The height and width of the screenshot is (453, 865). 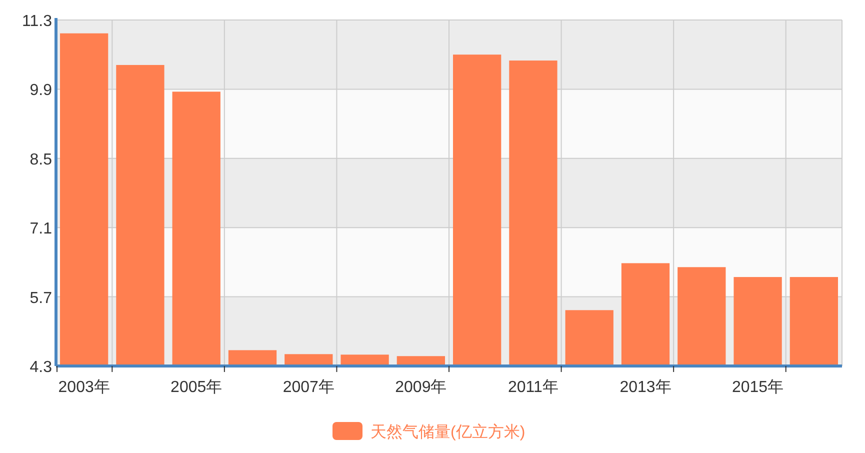 What do you see at coordinates (196, 387) in the screenshot?
I see `x-tick-label: 2005年` at bounding box center [196, 387].